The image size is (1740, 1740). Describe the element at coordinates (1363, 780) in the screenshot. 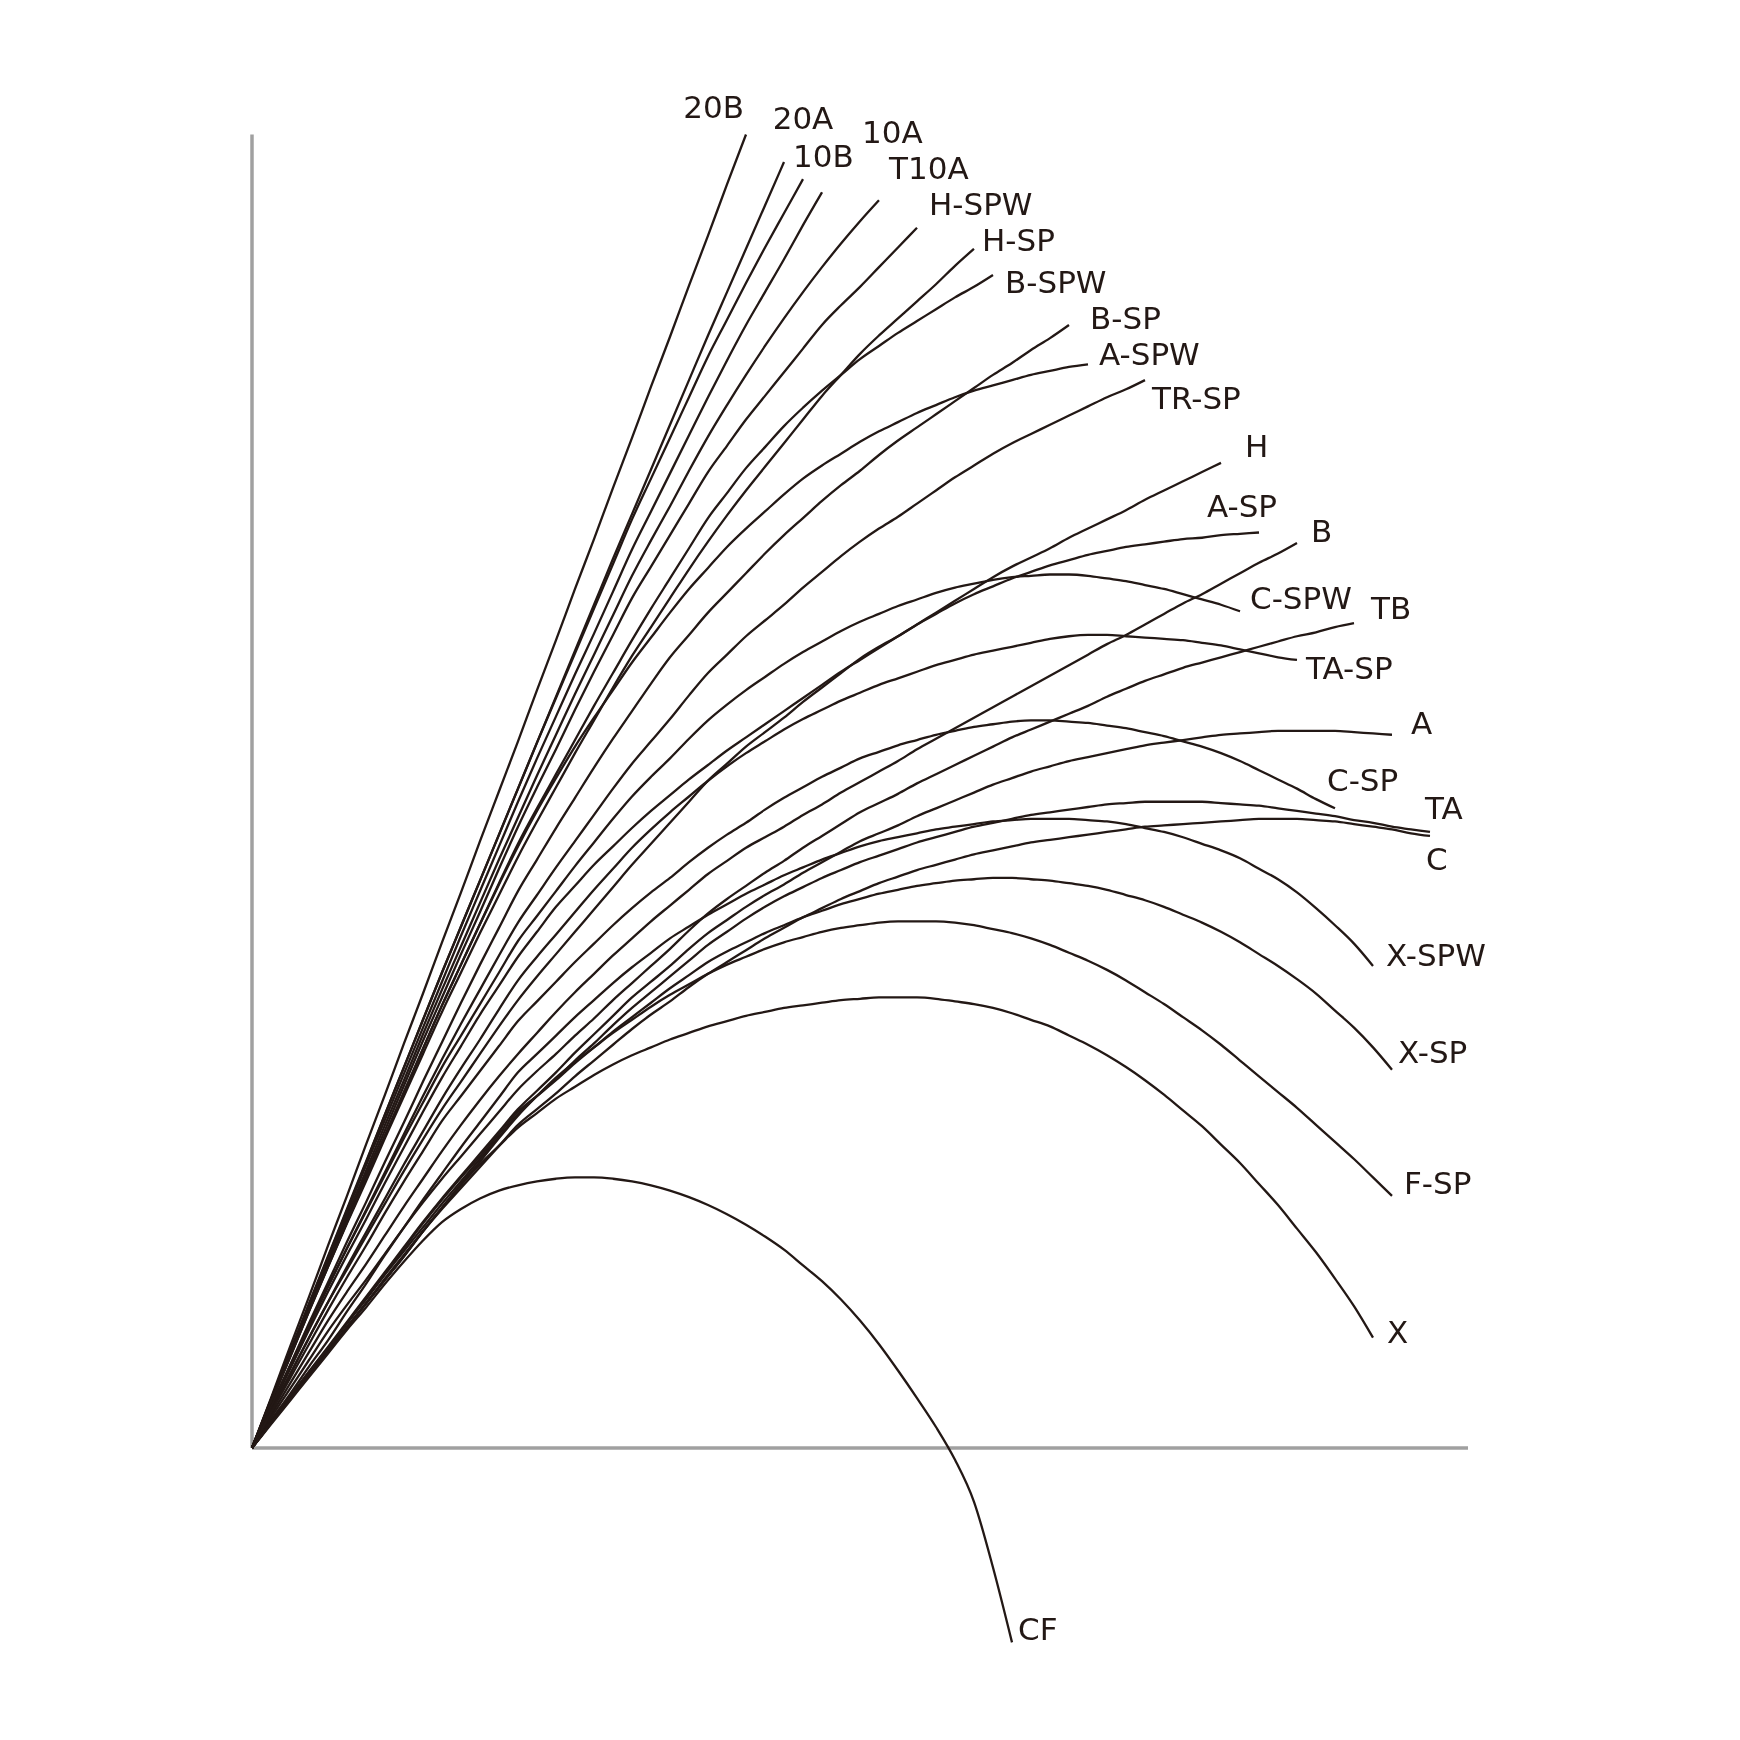

I see `series-label: C-SP` at that location.